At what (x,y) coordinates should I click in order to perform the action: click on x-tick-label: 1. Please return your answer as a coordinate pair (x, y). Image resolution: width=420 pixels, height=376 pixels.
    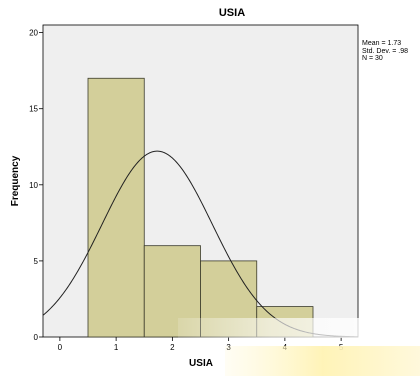
    Looking at the image, I should click on (116, 347).